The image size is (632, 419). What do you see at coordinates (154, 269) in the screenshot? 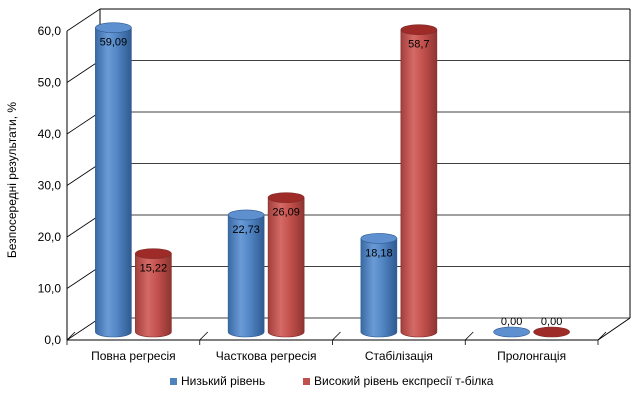
I see `data-label: 15,22` at bounding box center [154, 269].